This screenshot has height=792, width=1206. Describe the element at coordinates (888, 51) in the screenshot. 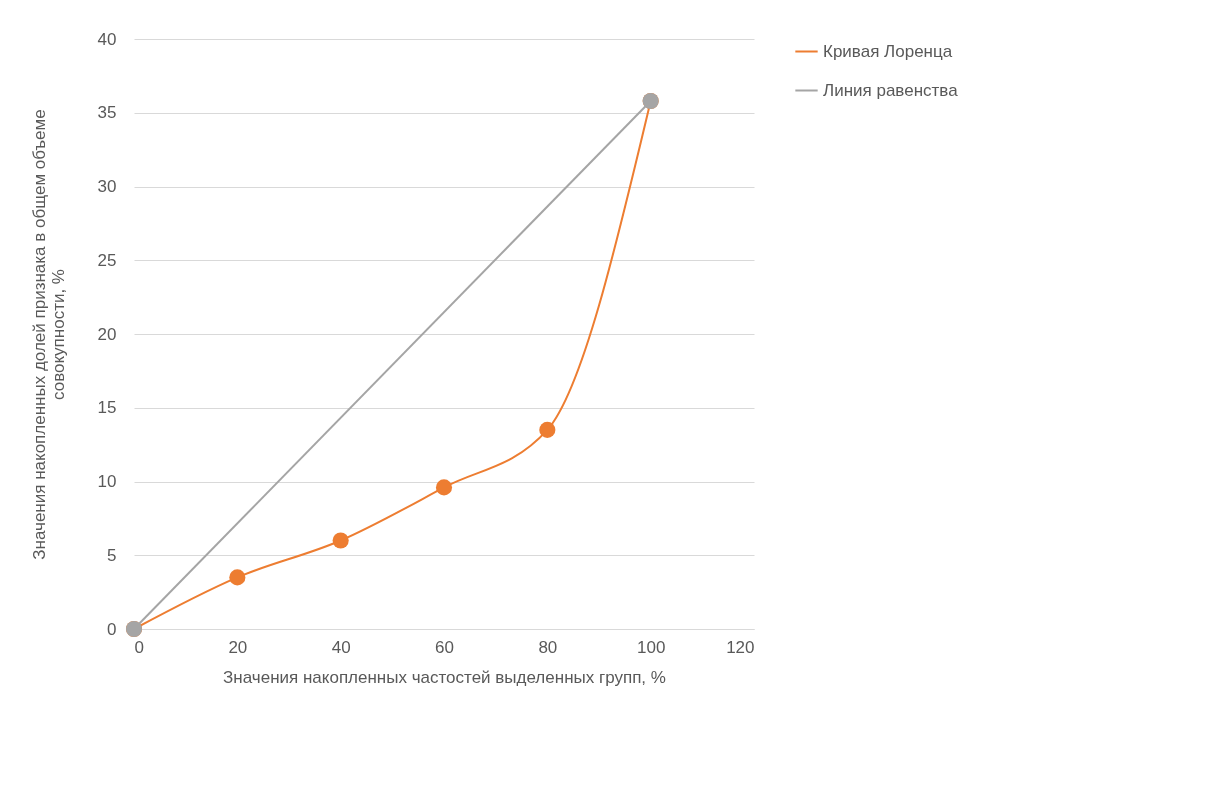

I see `legend-label: Кривая Лоренца` at that location.